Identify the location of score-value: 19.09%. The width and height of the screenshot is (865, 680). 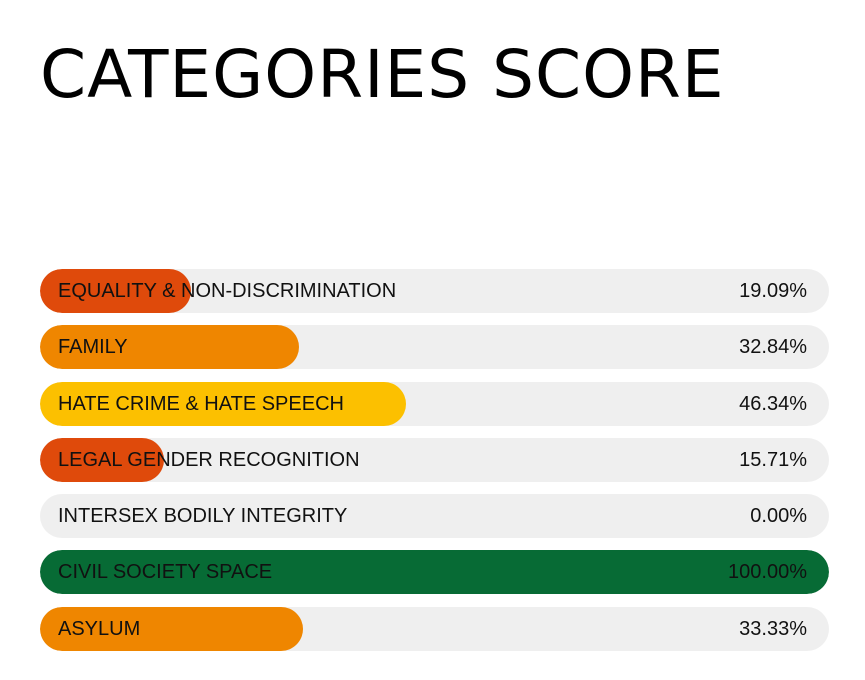
(773, 291).